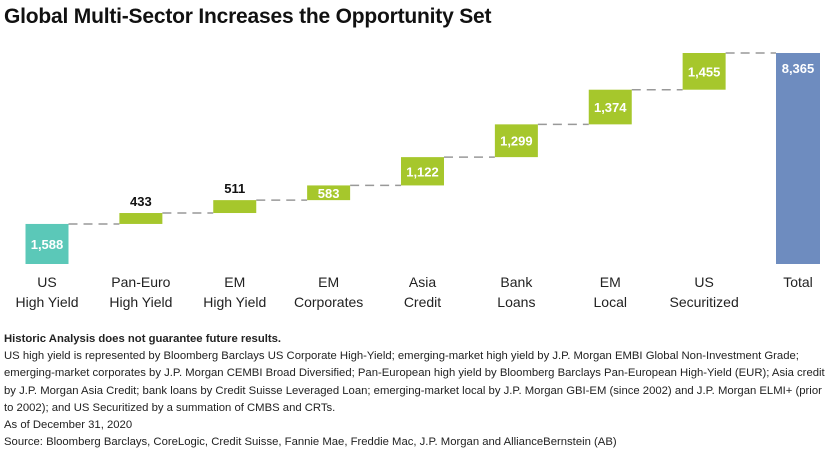 This screenshot has height=462, width=840. What do you see at coordinates (68, 425) in the screenshot?
I see `as-of-date: As of December 31, 2020` at bounding box center [68, 425].